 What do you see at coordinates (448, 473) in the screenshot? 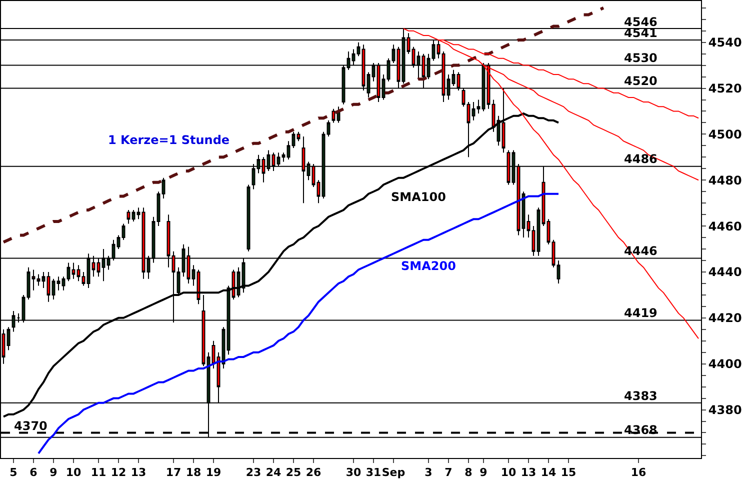
I see `x-tick-label: 7` at bounding box center [448, 473].